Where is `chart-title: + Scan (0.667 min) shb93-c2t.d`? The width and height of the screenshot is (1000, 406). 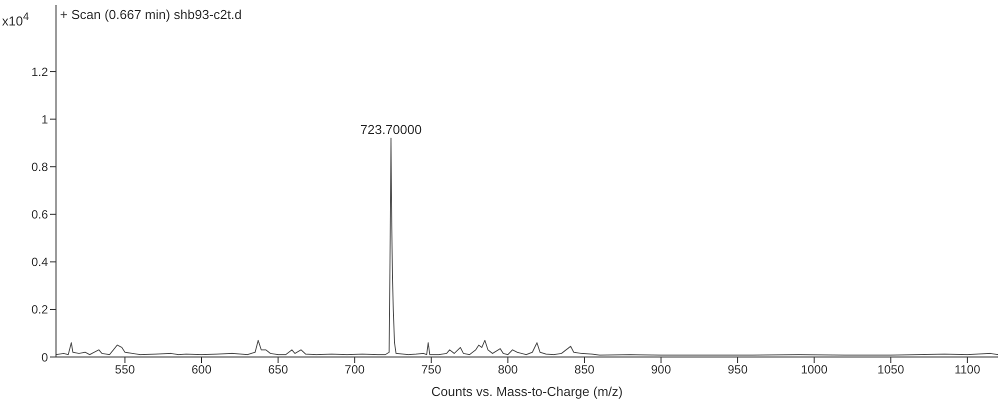 chart-title: + Scan (0.667 min) shb93-c2t.d is located at coordinates (151, 15).